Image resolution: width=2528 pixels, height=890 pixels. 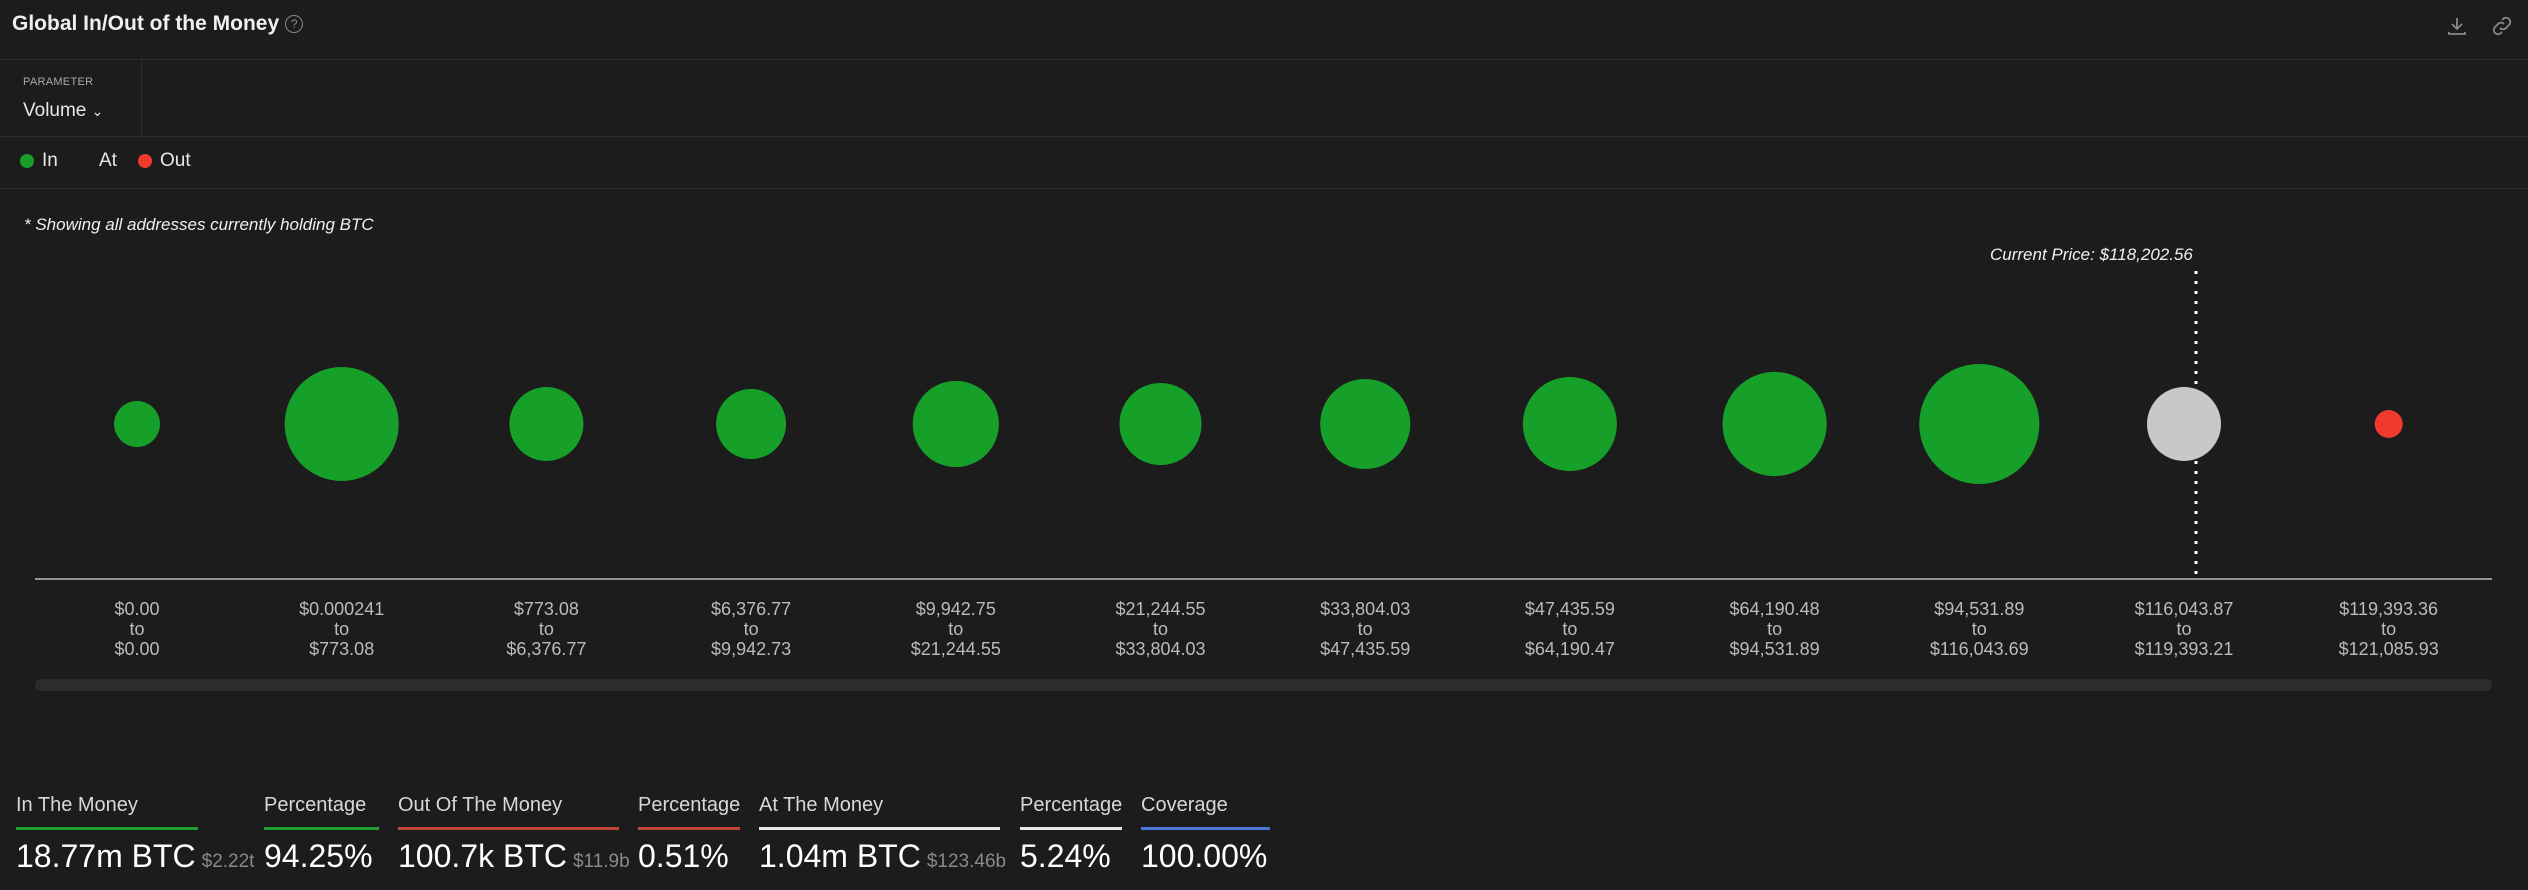 I want to click on stat-main: 18.77m BTC, so click(x=106, y=856).